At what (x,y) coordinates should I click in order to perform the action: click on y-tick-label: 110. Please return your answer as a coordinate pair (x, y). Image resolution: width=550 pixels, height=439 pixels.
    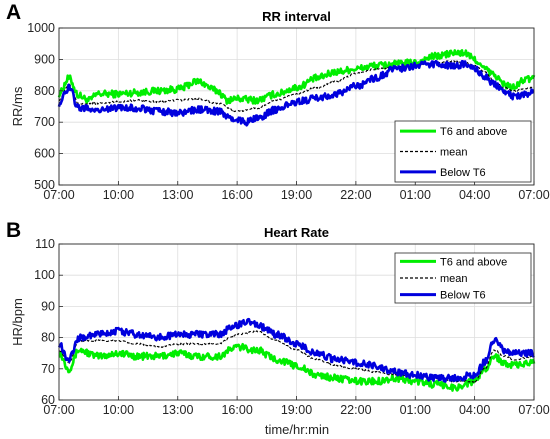
    Looking at the image, I should click on (45, 244).